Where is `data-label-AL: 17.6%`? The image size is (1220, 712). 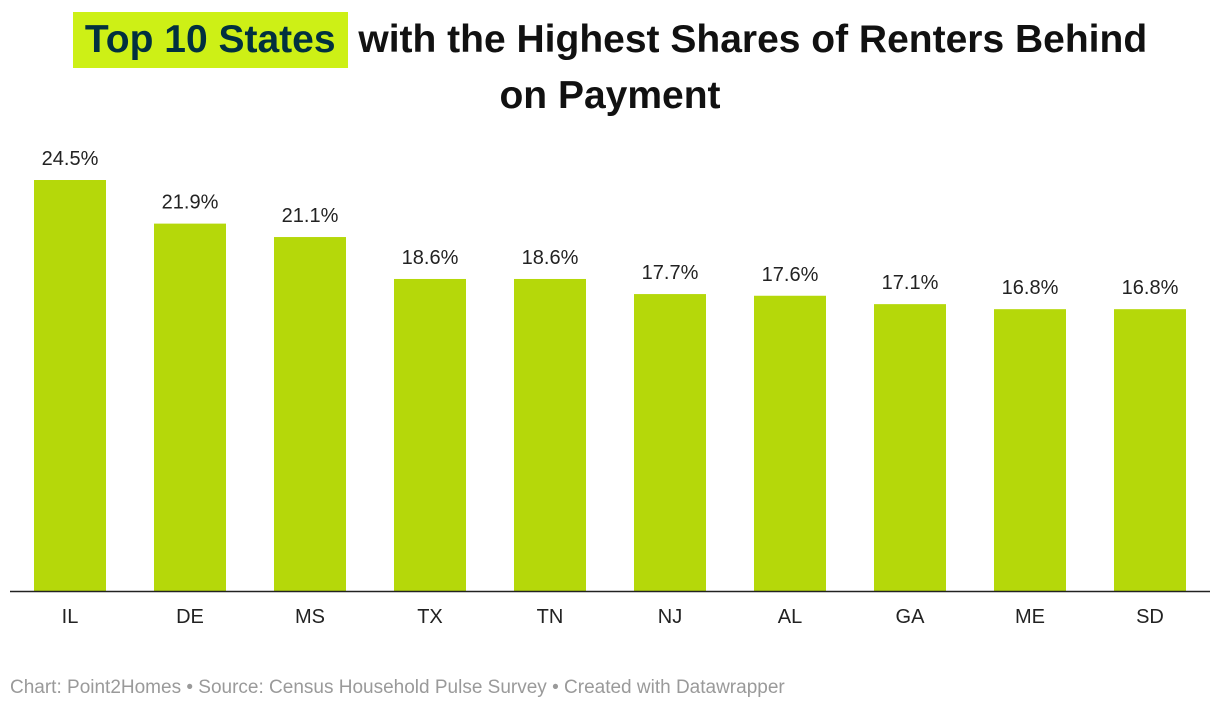 data-label-AL: 17.6% is located at coordinates (790, 275).